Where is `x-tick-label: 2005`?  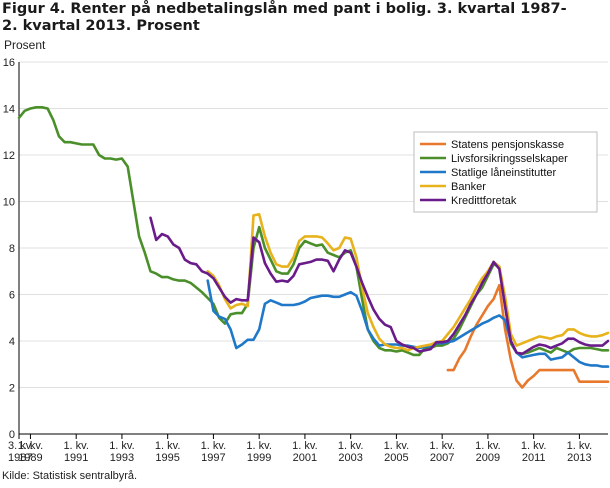
x-tick-label: 2005 is located at coordinates (396, 458).